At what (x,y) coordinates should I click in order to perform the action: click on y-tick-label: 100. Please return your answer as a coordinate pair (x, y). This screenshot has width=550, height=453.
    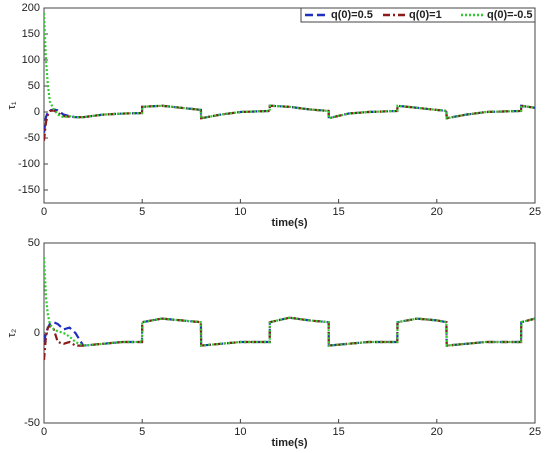
    Looking at the image, I should click on (31, 60).